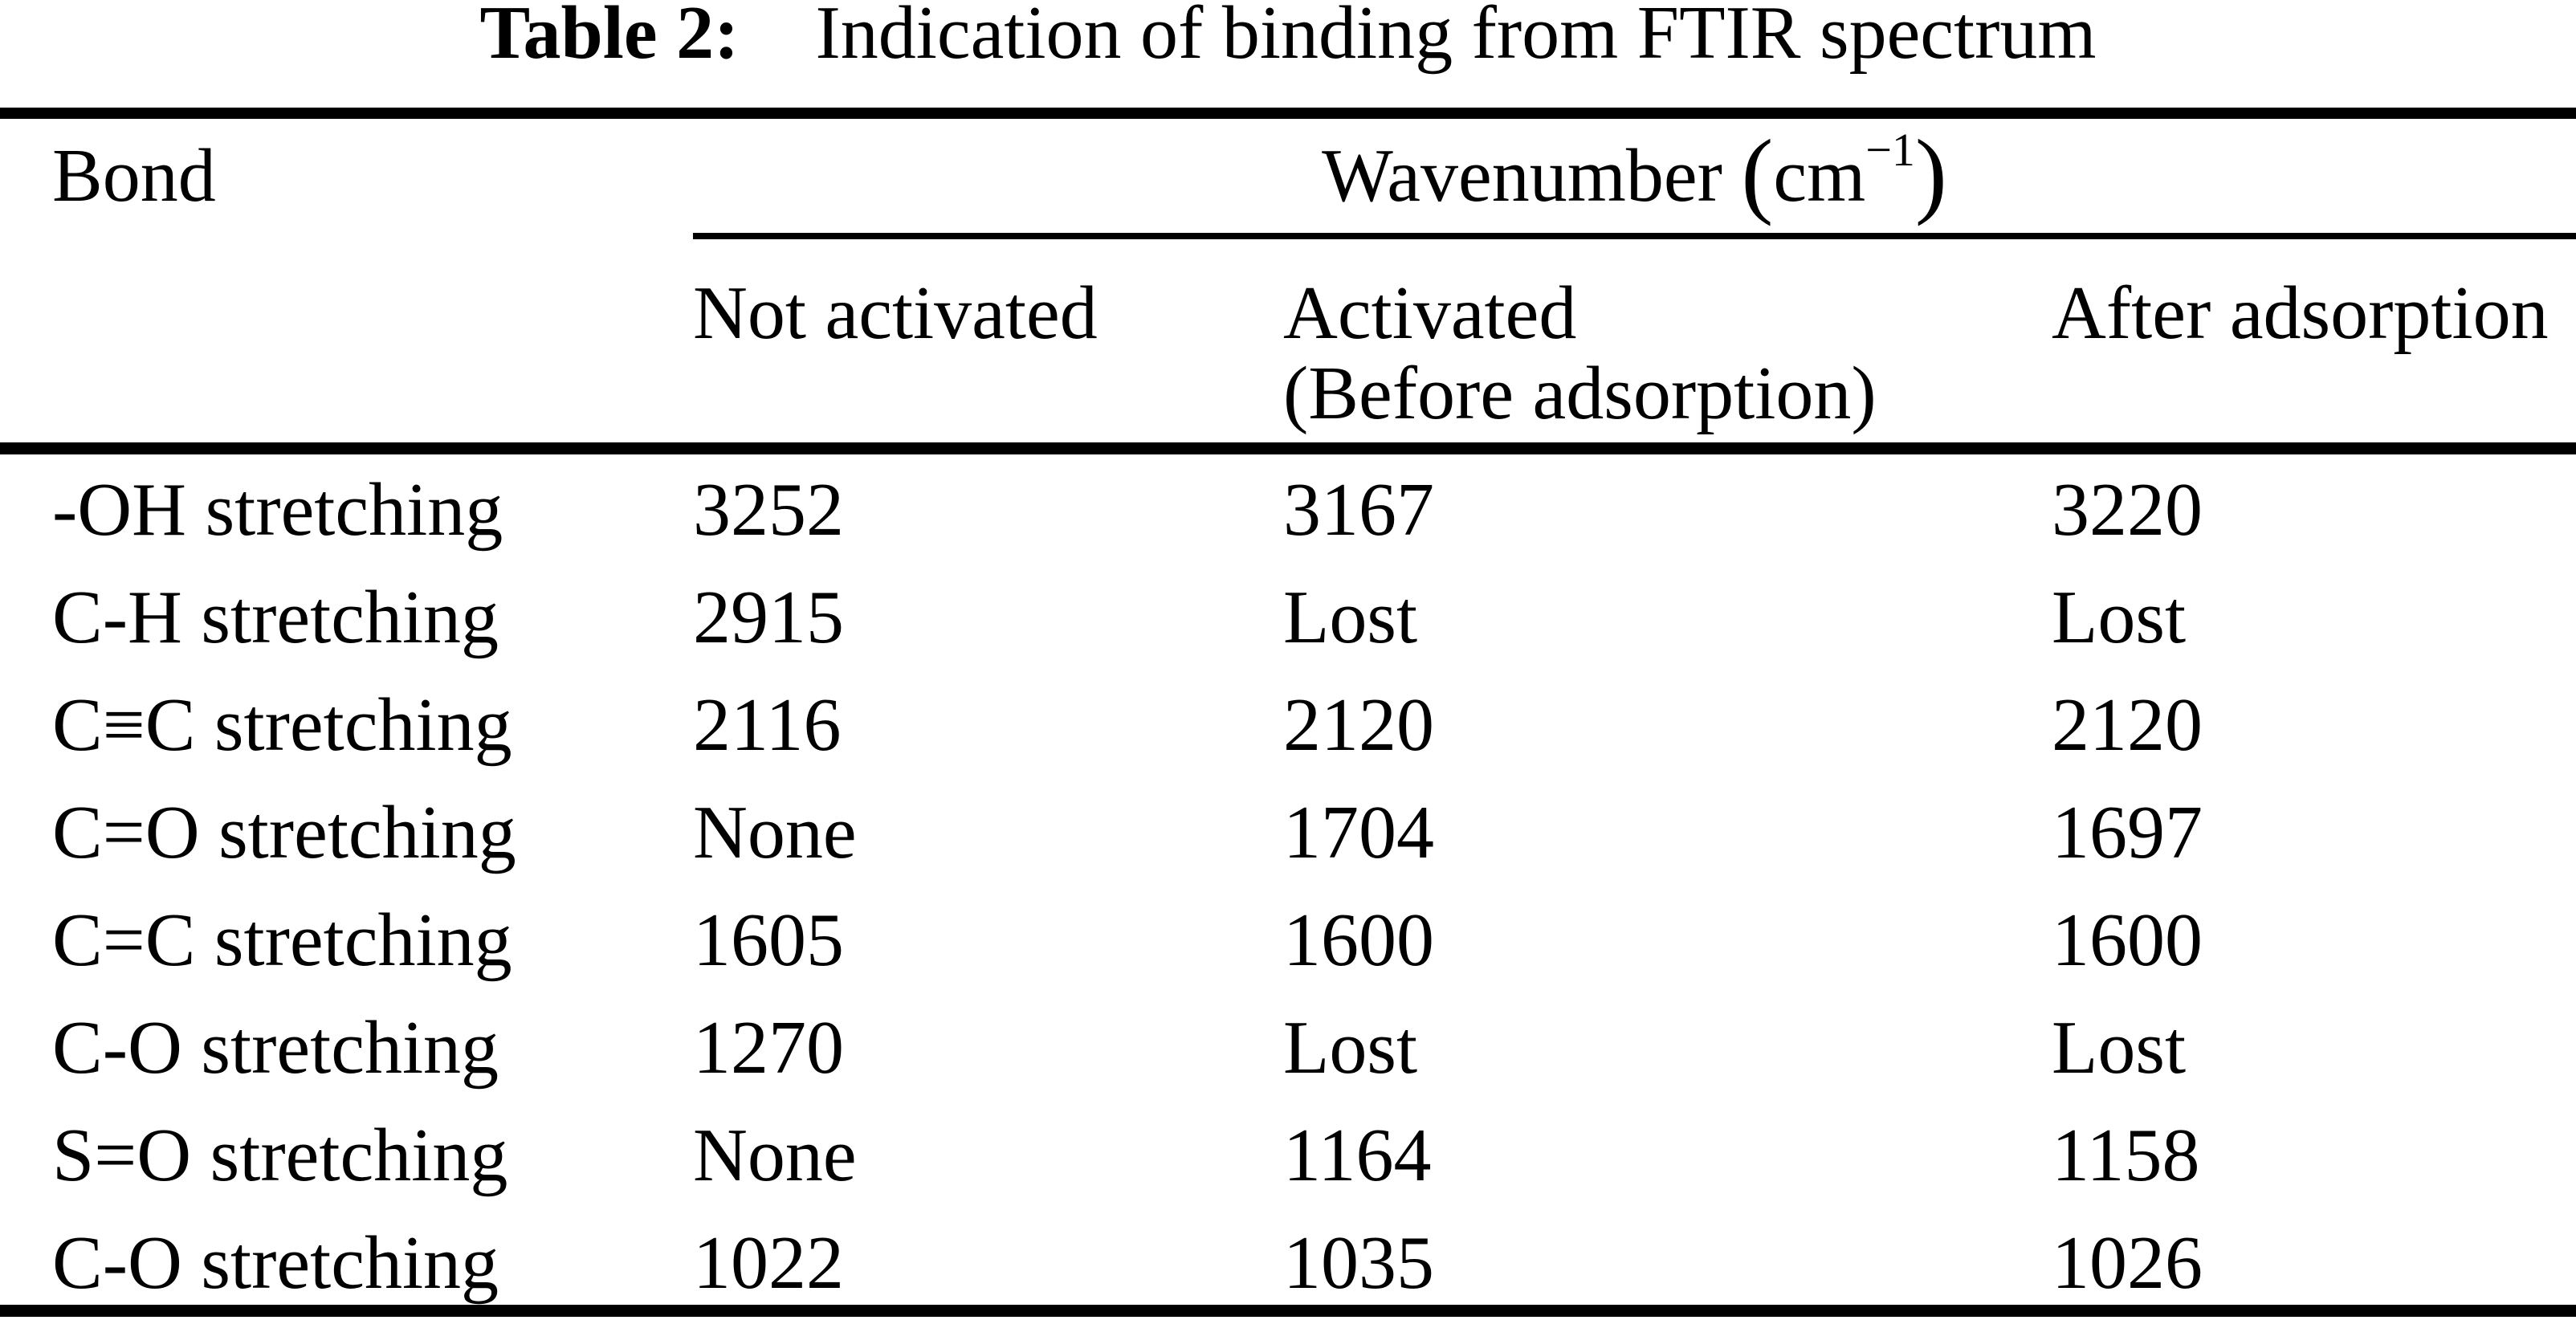 Image resolution: width=2576 pixels, height=1320 pixels. Describe the element at coordinates (1580, 393) in the screenshot. I see `subcolumn-header-activated-line2: (Before adsorption)` at that location.